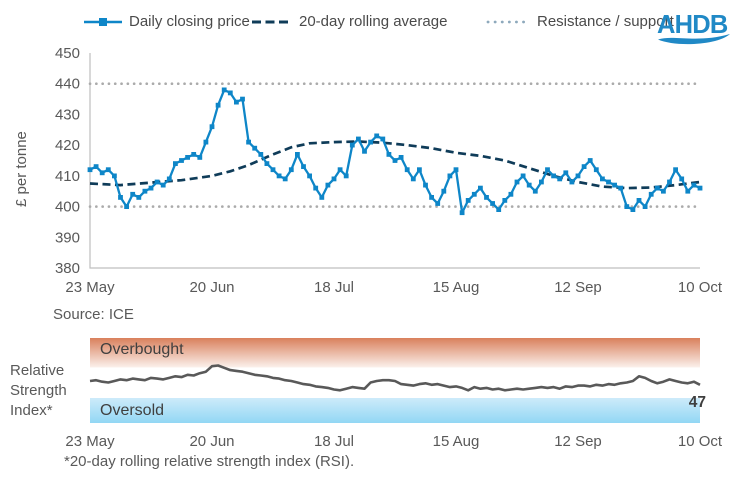 This screenshot has width=731, height=482. Describe the element at coordinates (93, 314) in the screenshot. I see `source-note: Source: ICE` at that location.